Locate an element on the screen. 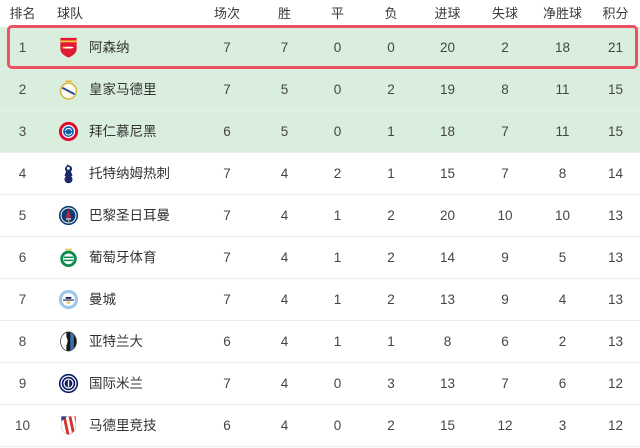 The image size is (640, 448). psg-crest-icon is located at coordinates (68, 215).